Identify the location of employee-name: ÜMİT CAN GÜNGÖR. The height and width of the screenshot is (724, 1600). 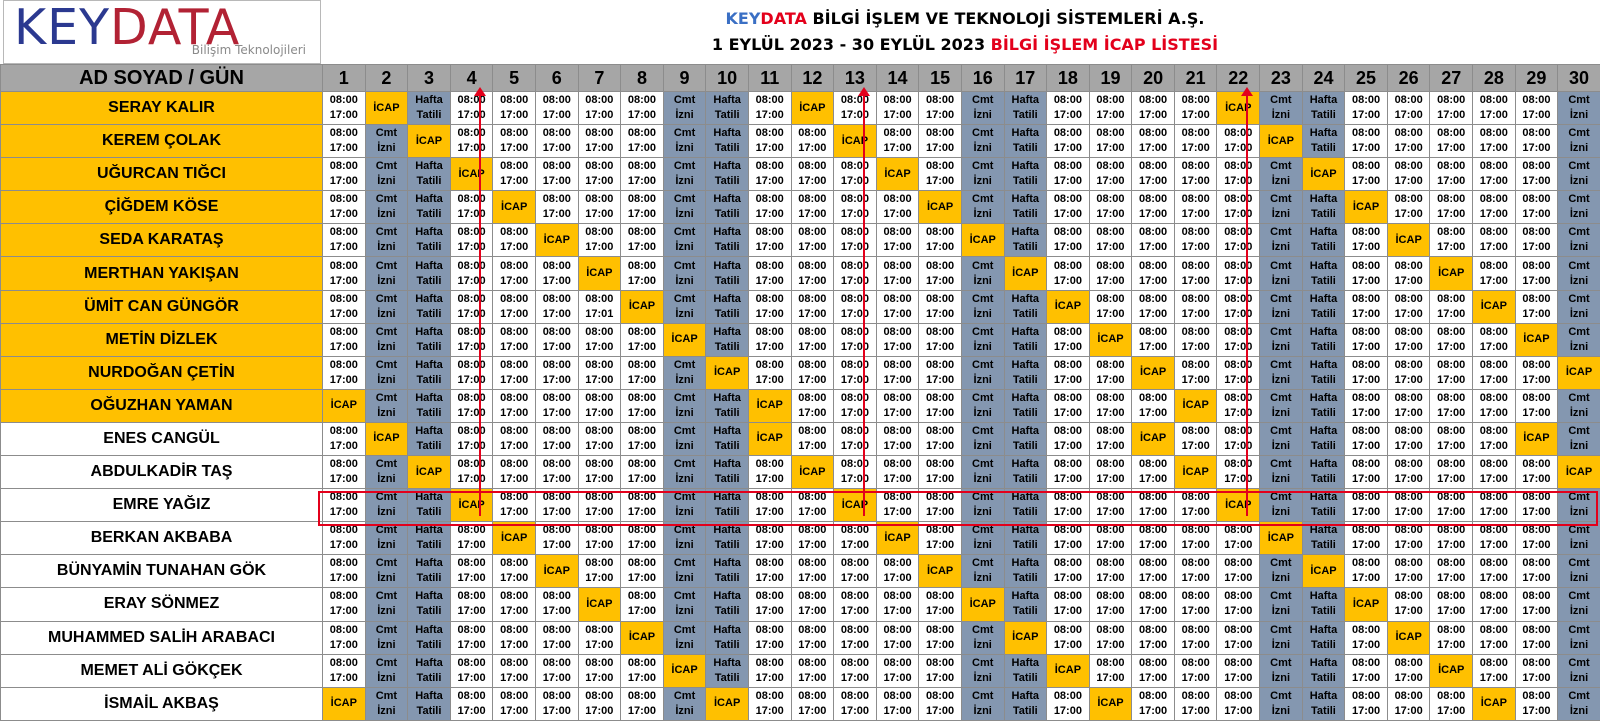
(161, 306).